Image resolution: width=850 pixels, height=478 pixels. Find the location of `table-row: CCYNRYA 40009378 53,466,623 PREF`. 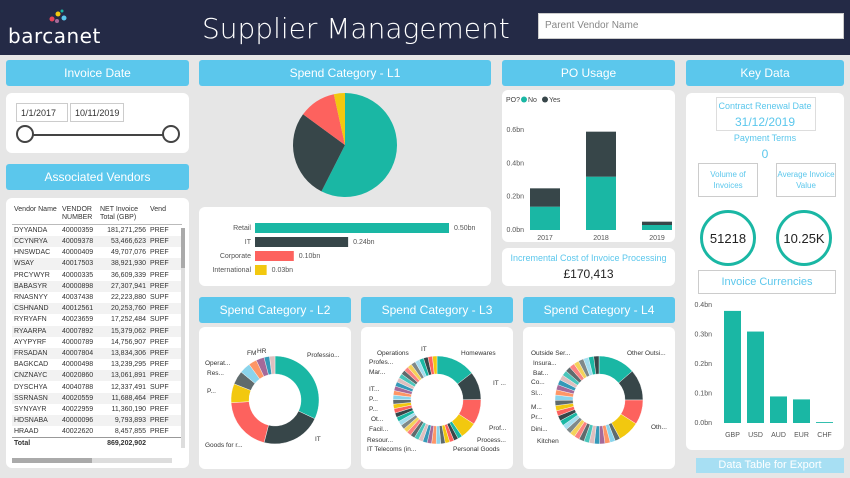

table-row: CCYNRYA 40009378 53,466,623 PREF is located at coordinates (97, 242).